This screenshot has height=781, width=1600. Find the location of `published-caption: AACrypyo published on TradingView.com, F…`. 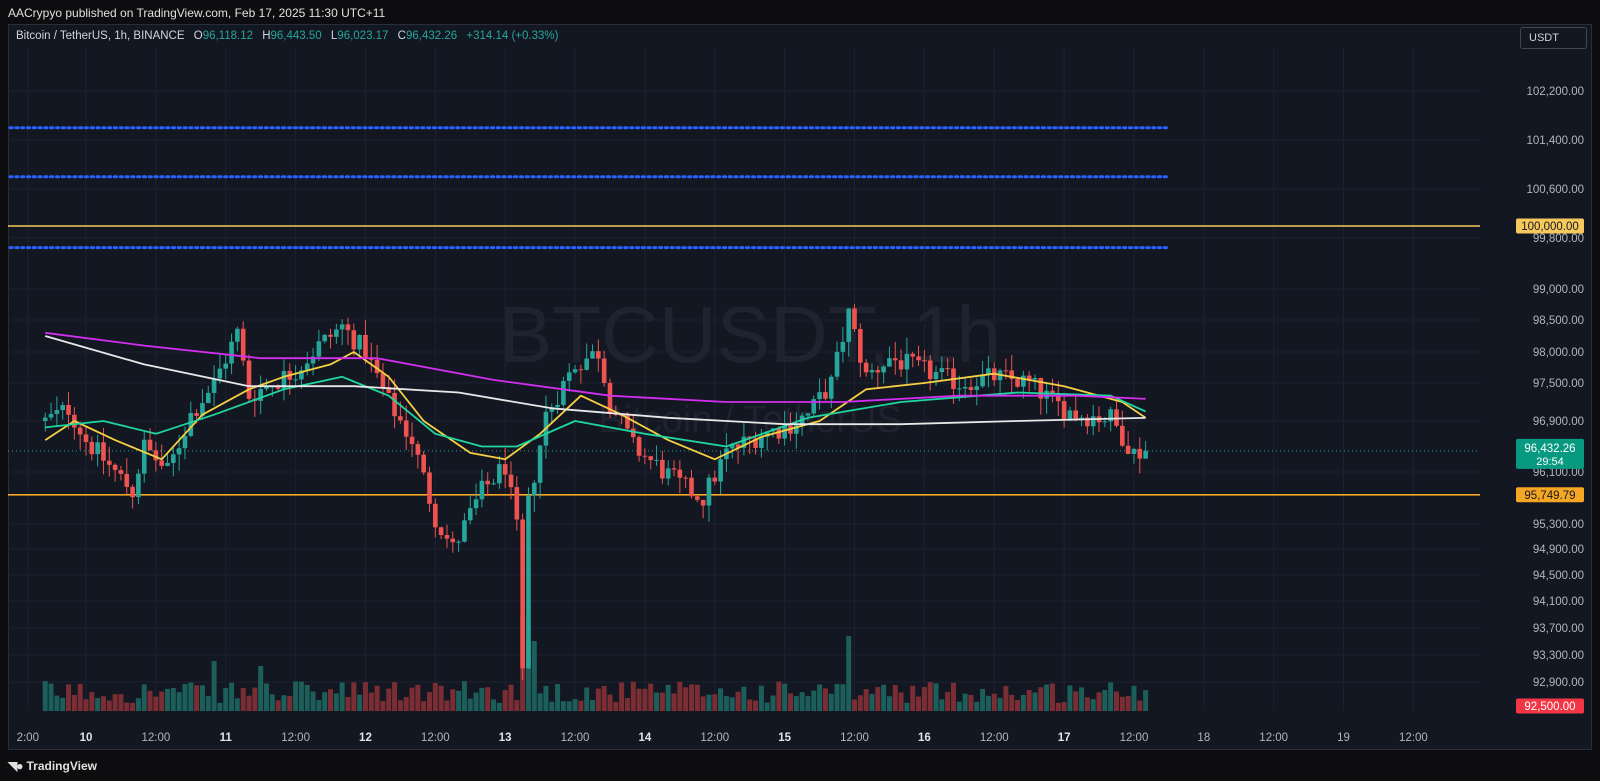

published-caption: AACrypyo published on TradingView.com, F… is located at coordinates (197, 13).